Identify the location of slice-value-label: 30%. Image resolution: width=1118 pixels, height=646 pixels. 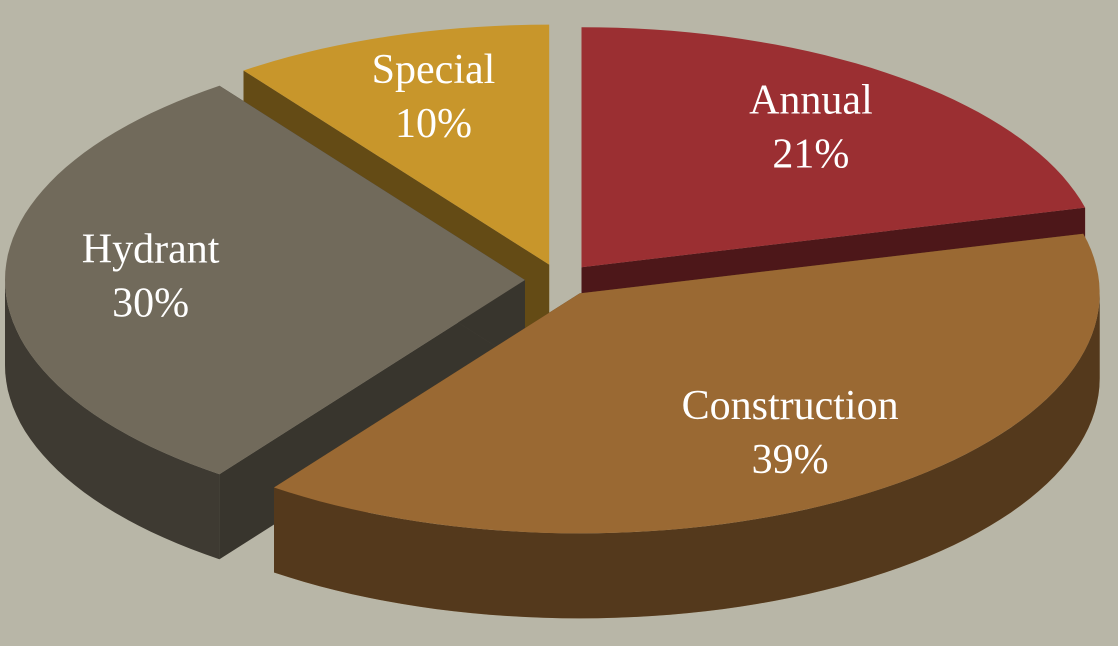
(150, 304).